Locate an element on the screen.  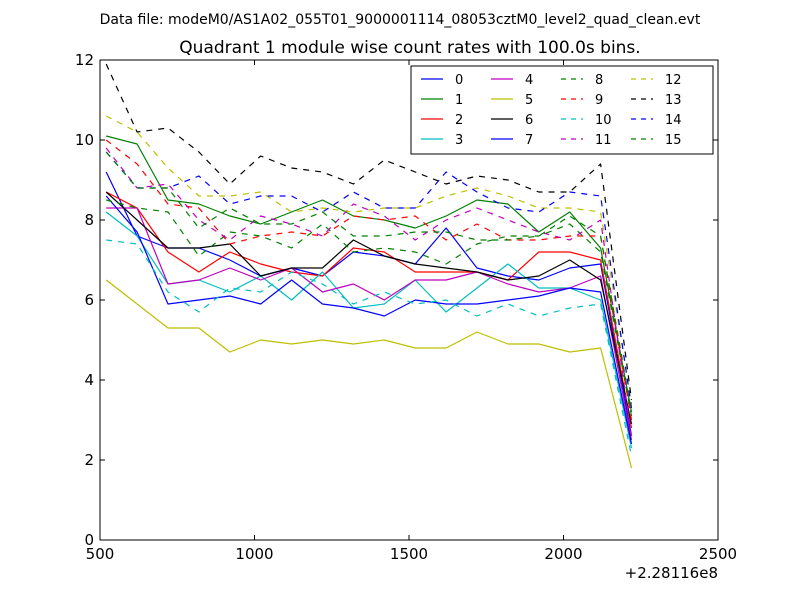
y-tick-label: 6 is located at coordinates (89, 300).